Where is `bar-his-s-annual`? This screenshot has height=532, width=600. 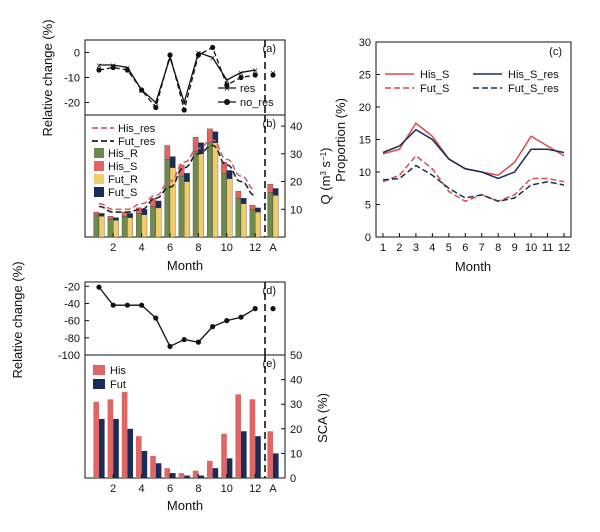
bar-his-s-annual is located at coordinates (270, 188).